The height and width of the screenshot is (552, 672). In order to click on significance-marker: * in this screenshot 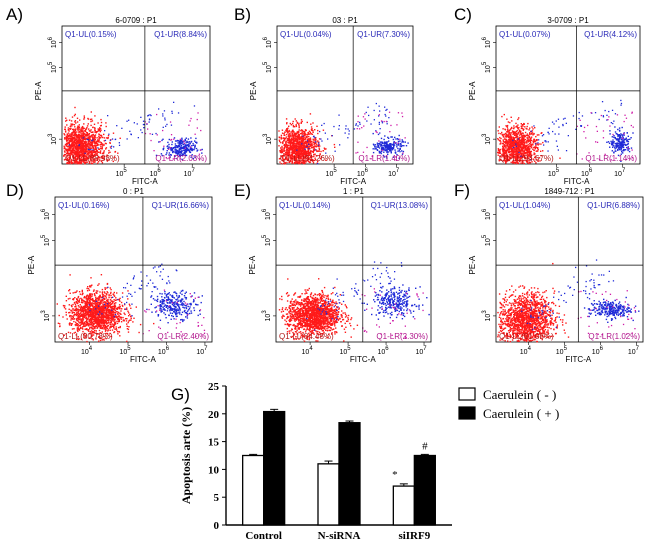, I will do `click(395, 475)`.